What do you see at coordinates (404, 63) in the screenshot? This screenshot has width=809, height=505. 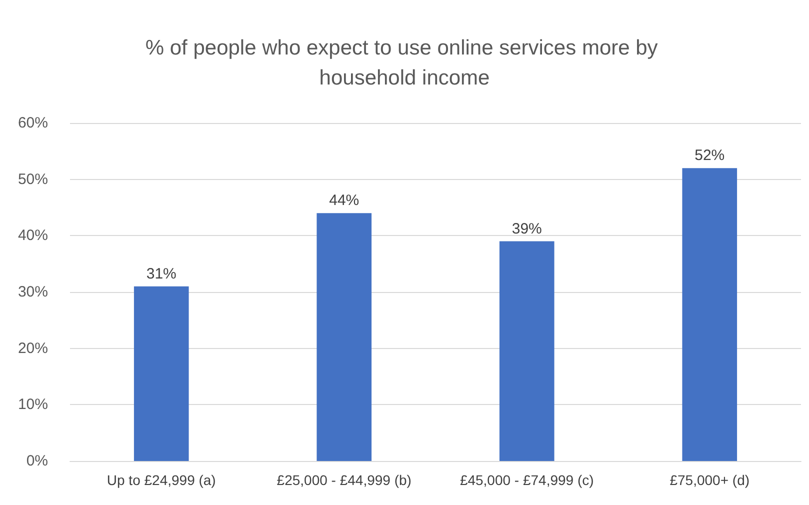 I see `chart-title: % of people who expect to use online services more by household income` at bounding box center [404, 63].